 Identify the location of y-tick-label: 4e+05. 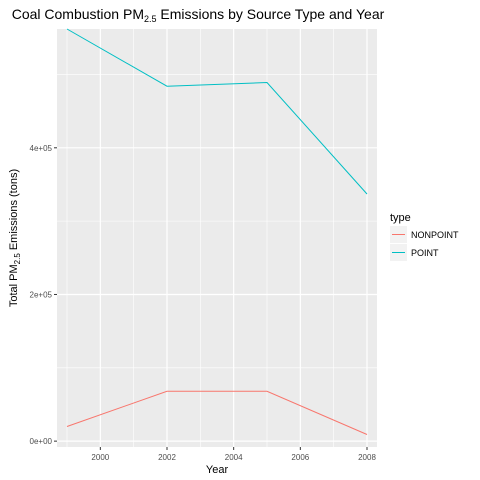
(41, 148).